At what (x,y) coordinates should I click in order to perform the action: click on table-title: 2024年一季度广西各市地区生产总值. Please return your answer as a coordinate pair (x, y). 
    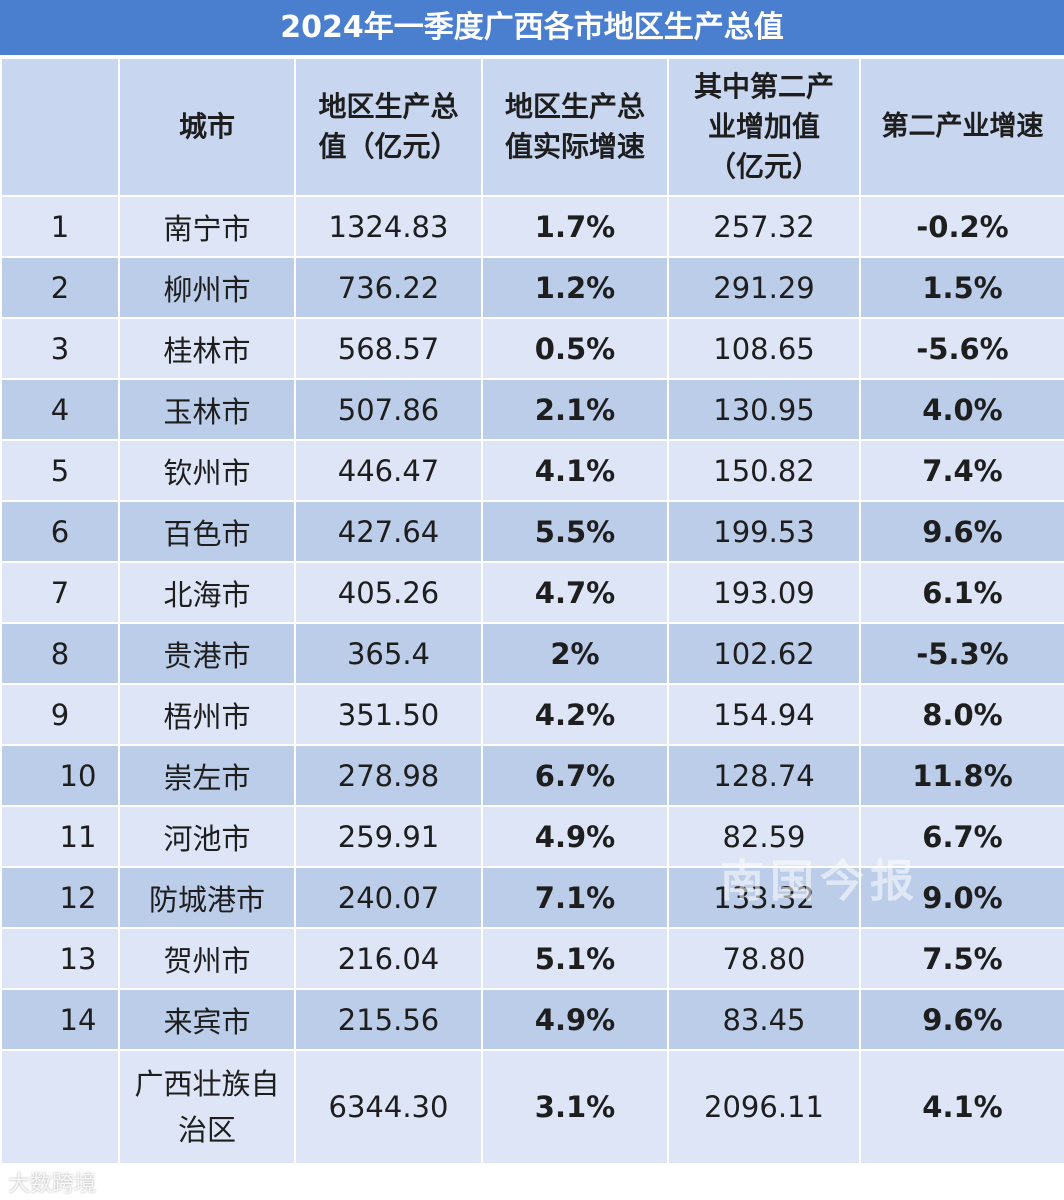
    Looking at the image, I should click on (532, 27).